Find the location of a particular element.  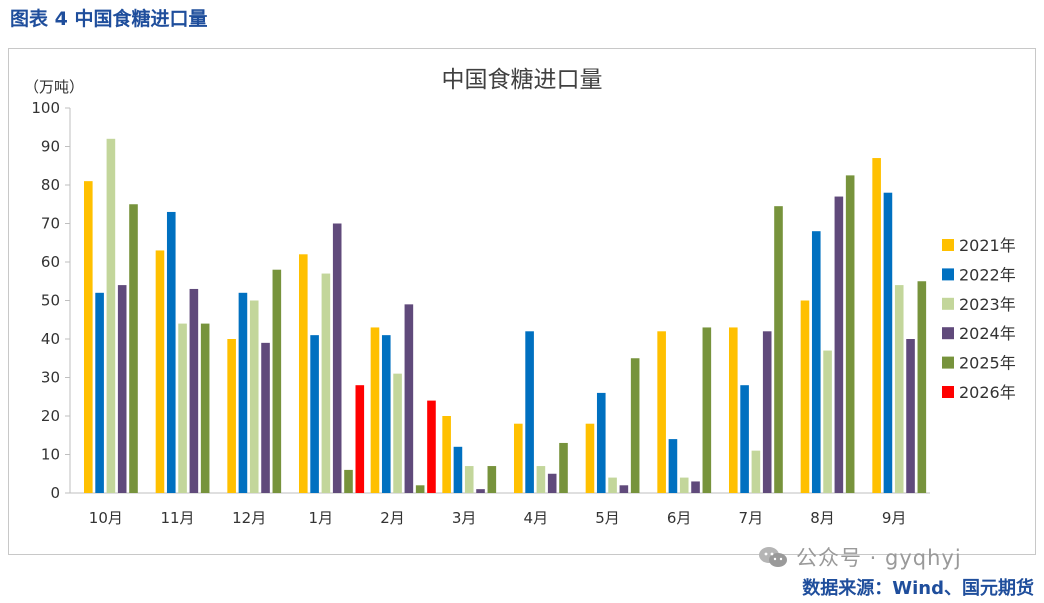

x-tick-label: 7月 is located at coordinates (751, 518).